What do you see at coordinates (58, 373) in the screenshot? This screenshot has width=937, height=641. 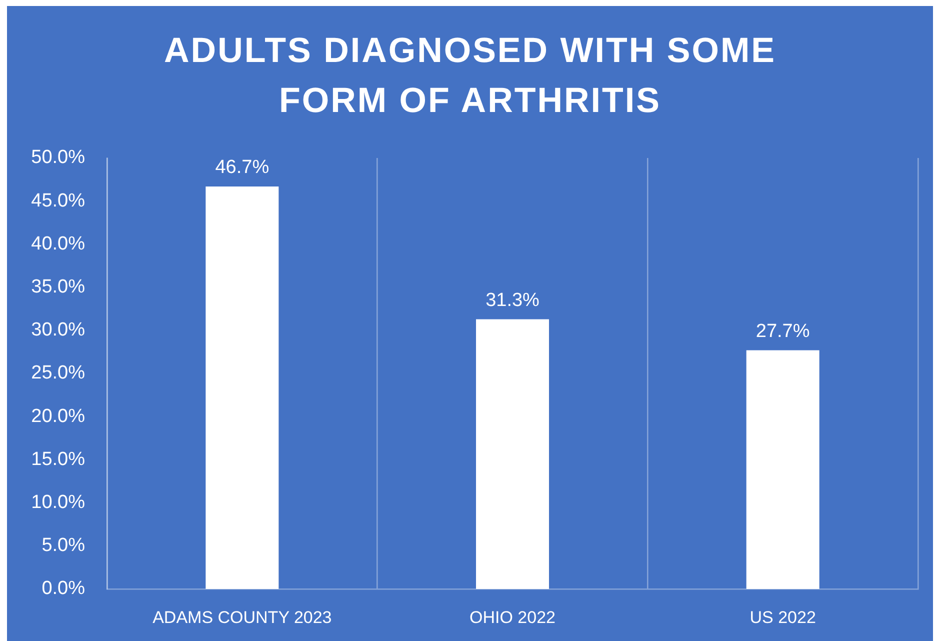 I see `y-tick-label: 25.0%` at bounding box center [58, 373].